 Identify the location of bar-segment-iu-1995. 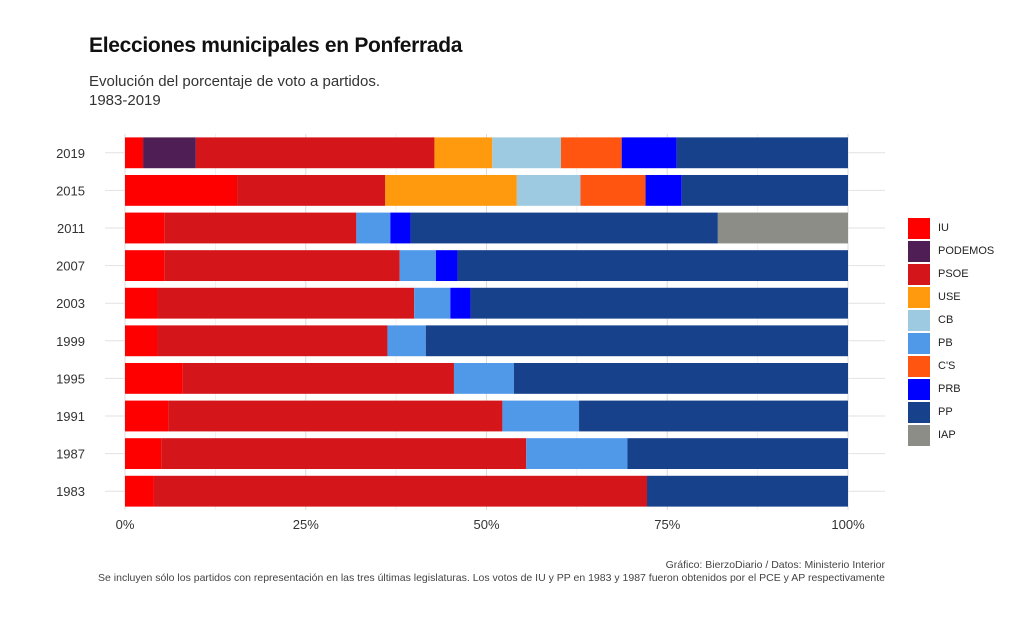
(154, 378).